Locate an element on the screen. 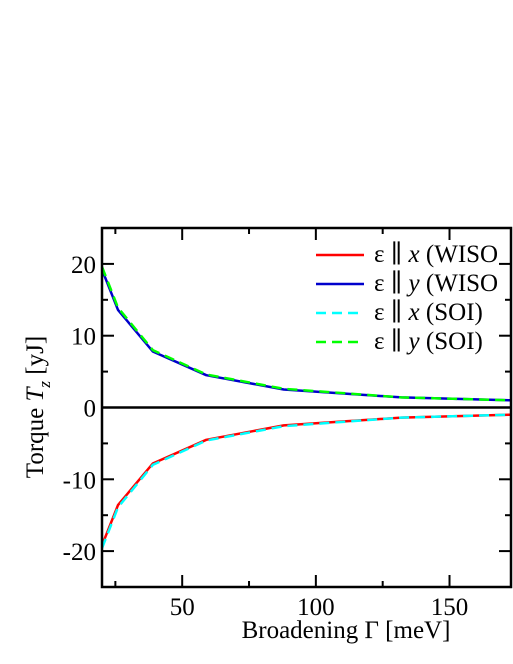 The image size is (513, 664). y-tick-label: -20 is located at coordinates (79, 552).